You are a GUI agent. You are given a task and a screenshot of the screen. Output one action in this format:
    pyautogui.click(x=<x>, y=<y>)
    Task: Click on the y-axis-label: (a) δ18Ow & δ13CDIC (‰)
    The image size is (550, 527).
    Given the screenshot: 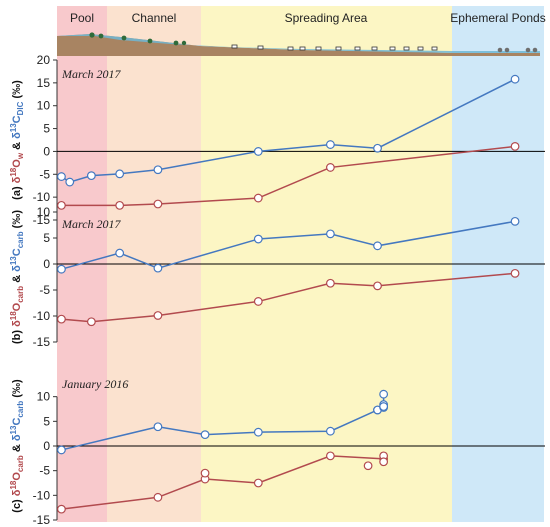 What is the action you would take?
    pyautogui.click(x=17, y=140)
    